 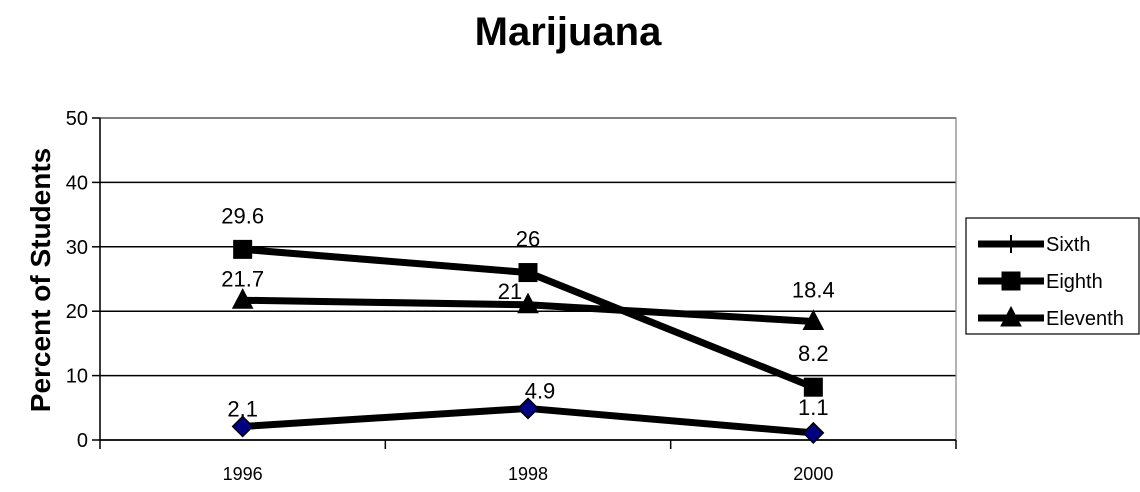 I want to click on y-axis-label: Percent of Students, so click(x=40, y=280).